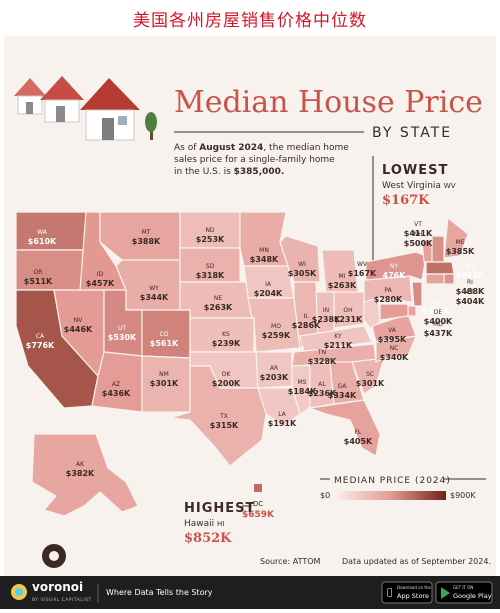 The width and height of the screenshot is (500, 613). I want to click on legend-title: MEDIAN PRICE (2024), so click(392, 481).